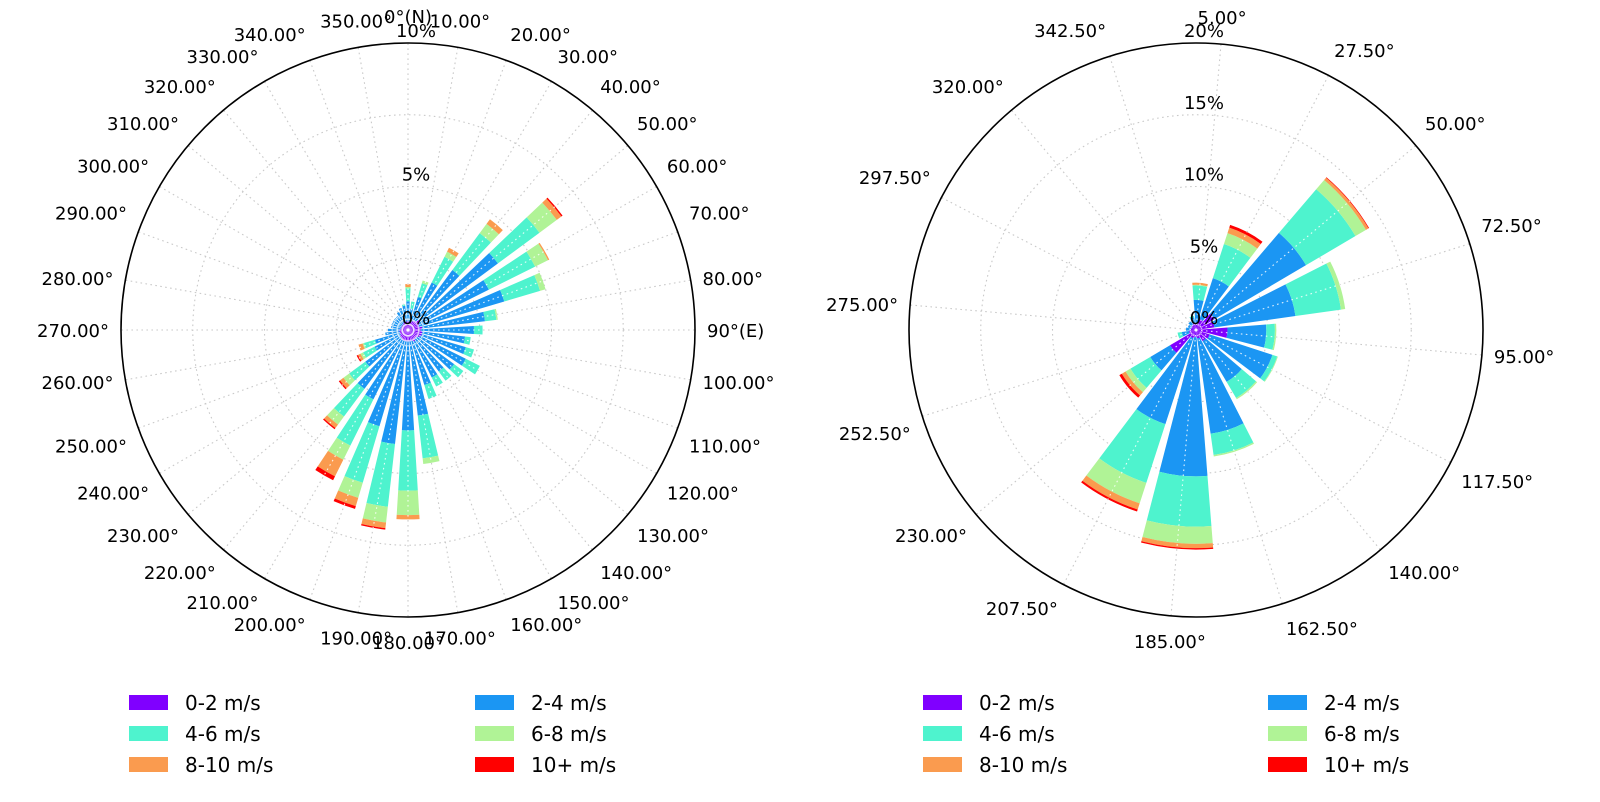 Image resolution: width=1600 pixels, height=802 pixels. What do you see at coordinates (408, 503) in the screenshot?
I see `bar-left-180-bin3` at bounding box center [408, 503].